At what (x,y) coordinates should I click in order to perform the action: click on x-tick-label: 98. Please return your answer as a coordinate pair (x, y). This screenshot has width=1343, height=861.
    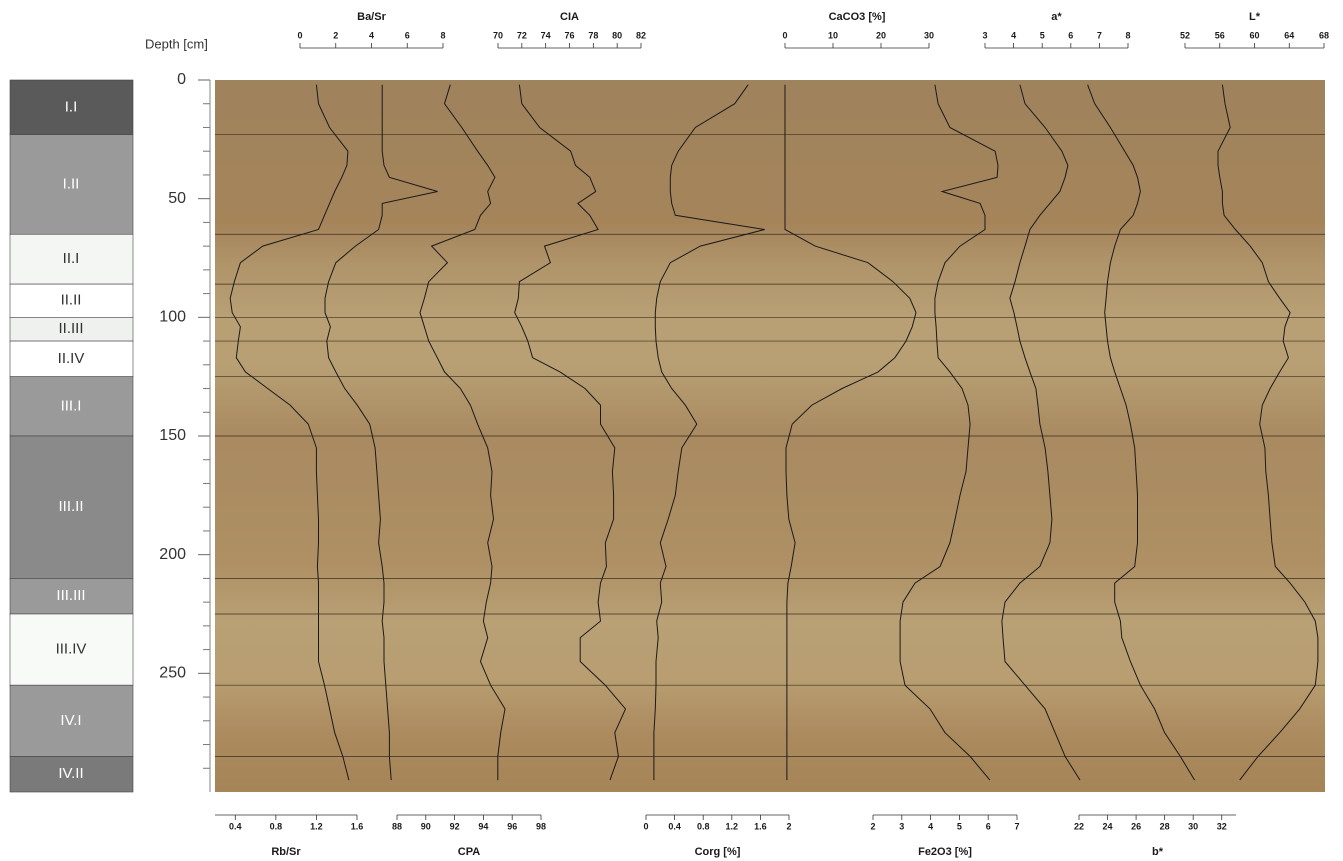
    Looking at the image, I should click on (541, 826).